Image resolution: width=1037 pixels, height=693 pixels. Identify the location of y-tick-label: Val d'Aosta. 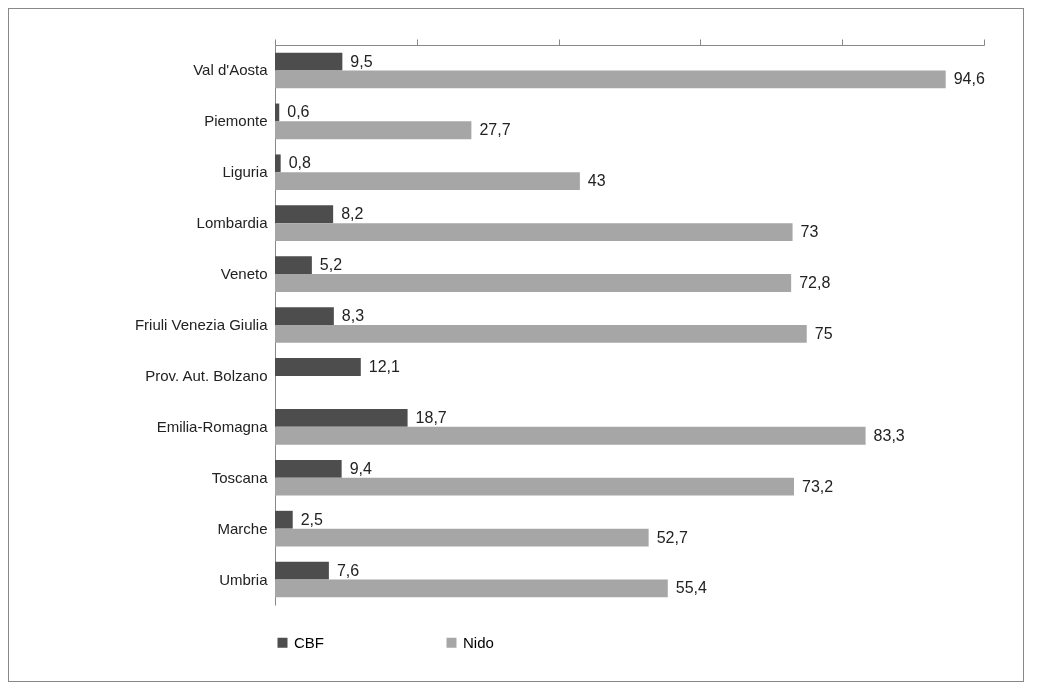
(231, 70).